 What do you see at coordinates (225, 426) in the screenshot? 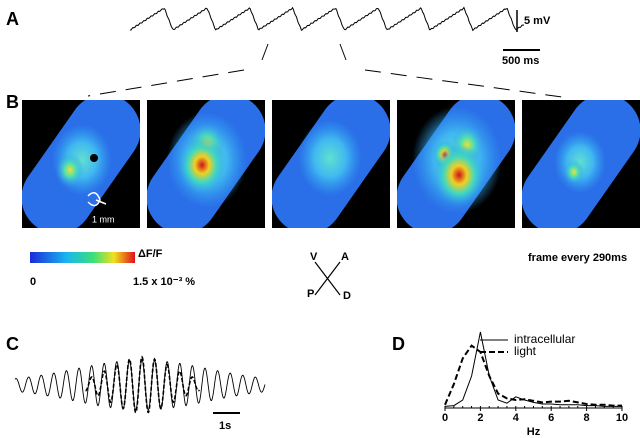
I see `scale-label: 1s` at bounding box center [225, 426].